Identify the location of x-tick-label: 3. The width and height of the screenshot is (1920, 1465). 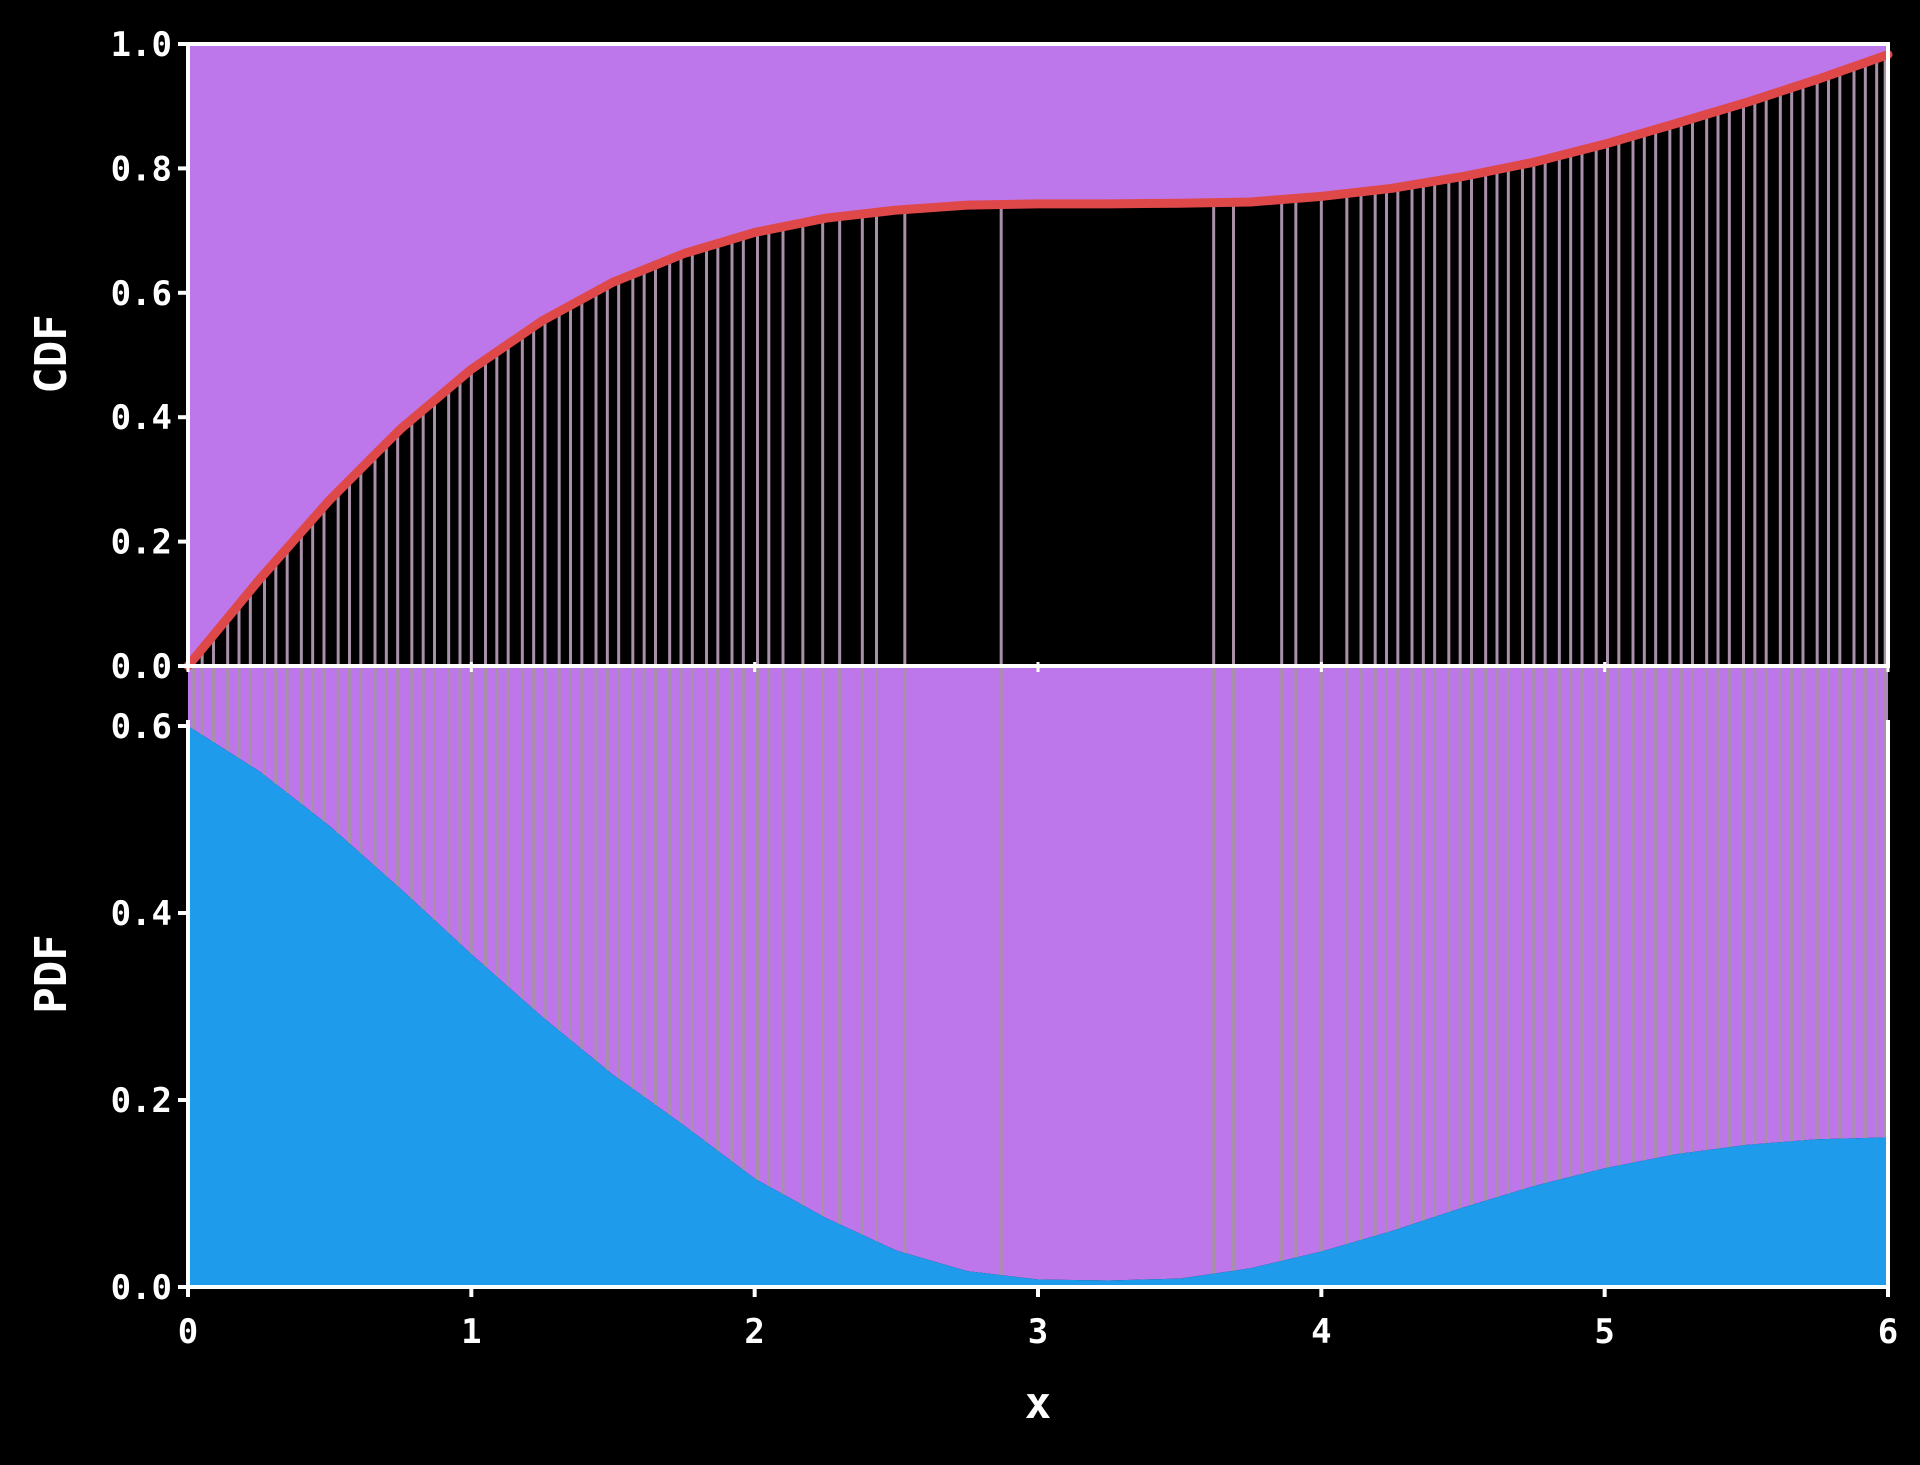
(1038, 1332).